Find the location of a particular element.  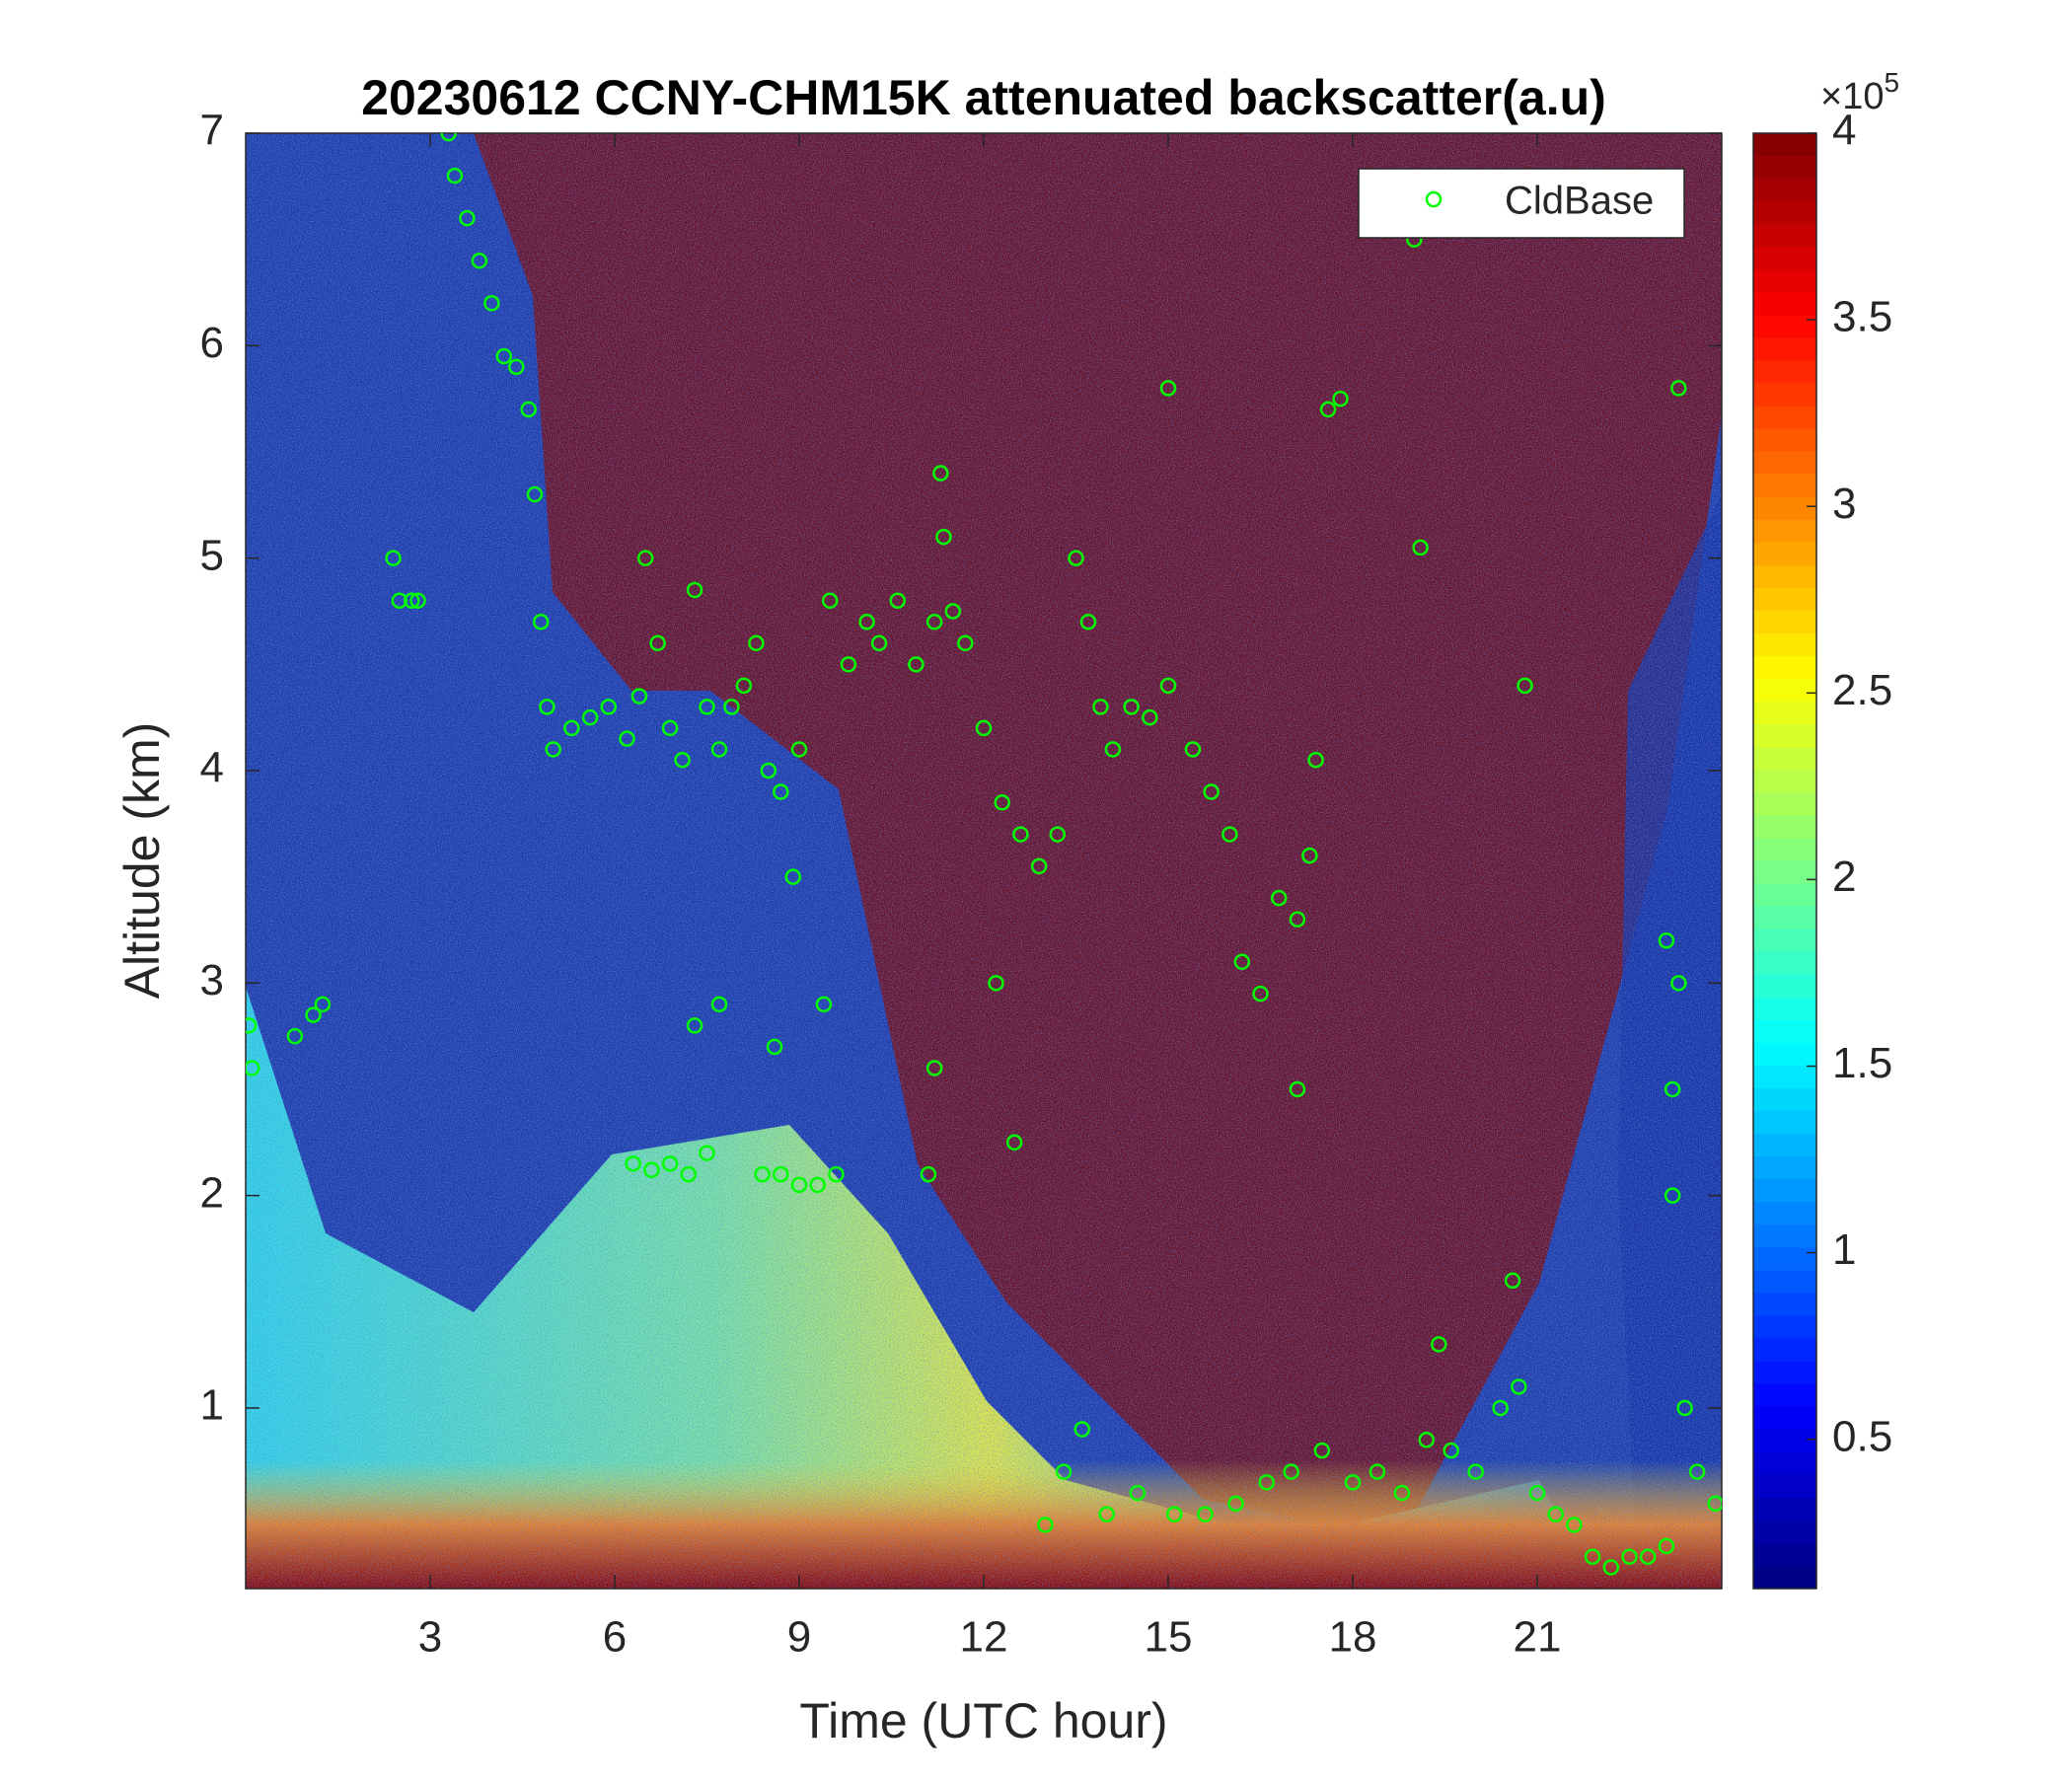

colorbar-scale-exponent: 5 is located at coordinates (1892, 82).